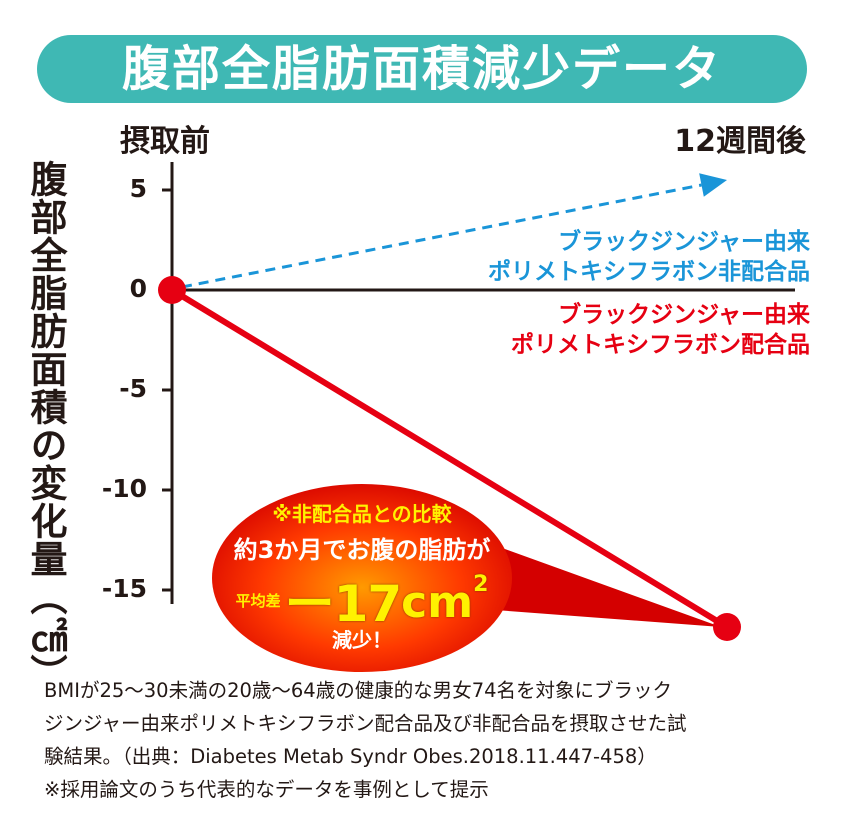  I want to click on series-non-formulated-line, so click(441, 236).